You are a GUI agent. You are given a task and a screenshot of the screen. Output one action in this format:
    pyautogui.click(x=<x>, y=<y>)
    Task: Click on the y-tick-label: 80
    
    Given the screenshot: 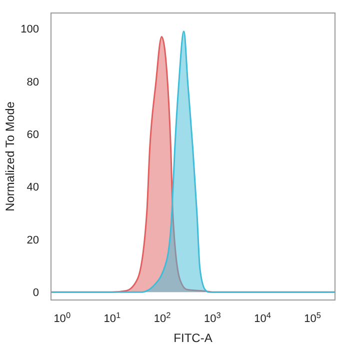 What is the action you would take?
    pyautogui.click(x=32, y=82)
    